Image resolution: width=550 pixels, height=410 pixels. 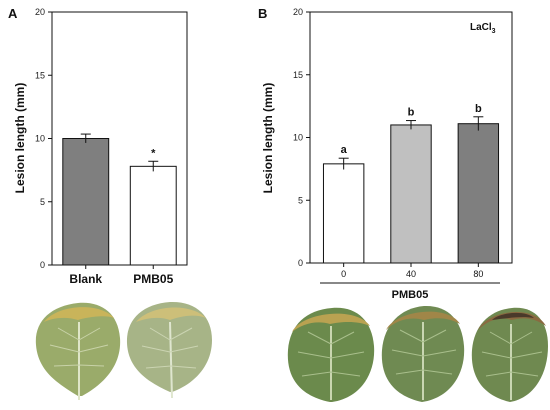 I want to click on x-tick-label: 80, so click(x=478, y=274).